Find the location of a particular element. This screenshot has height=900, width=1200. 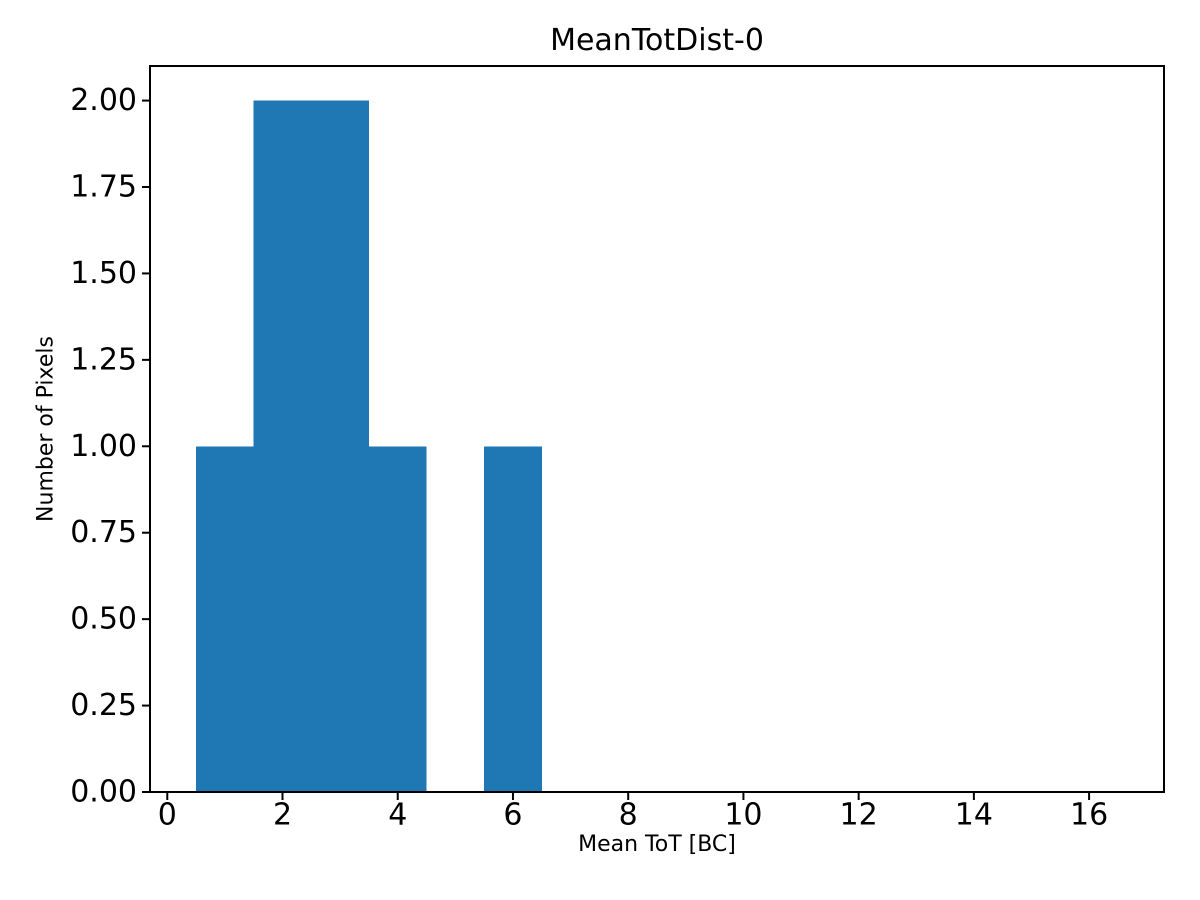

x-tick-label: 4 is located at coordinates (397, 815).